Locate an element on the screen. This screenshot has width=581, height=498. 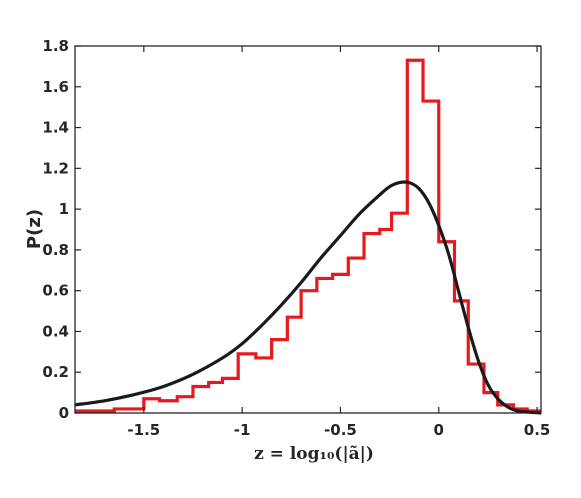
y-tick-label: 1 is located at coordinates (64, 209).